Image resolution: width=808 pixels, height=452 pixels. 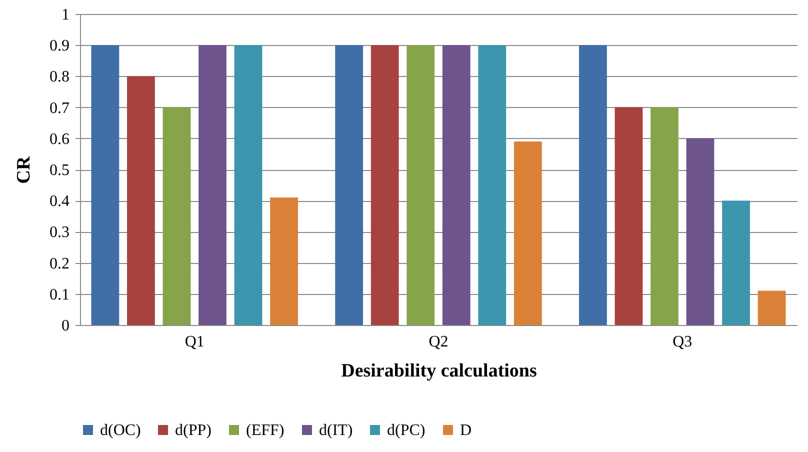 I want to click on y-tick-label: 0, so click(x=66, y=326).